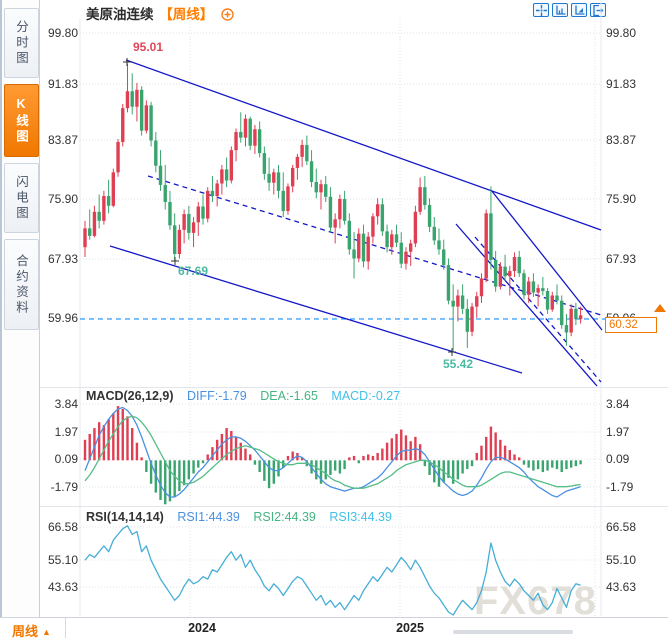 The image size is (668, 638). I want to click on sidebar-item-timeline-chart: 分时图, so click(21, 43).